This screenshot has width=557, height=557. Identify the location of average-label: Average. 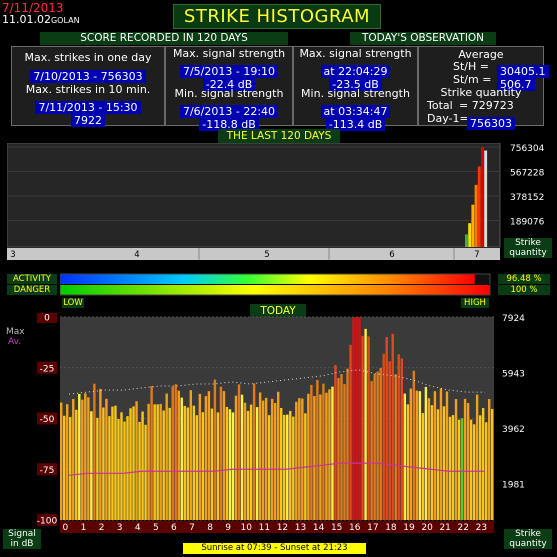
(481, 54).